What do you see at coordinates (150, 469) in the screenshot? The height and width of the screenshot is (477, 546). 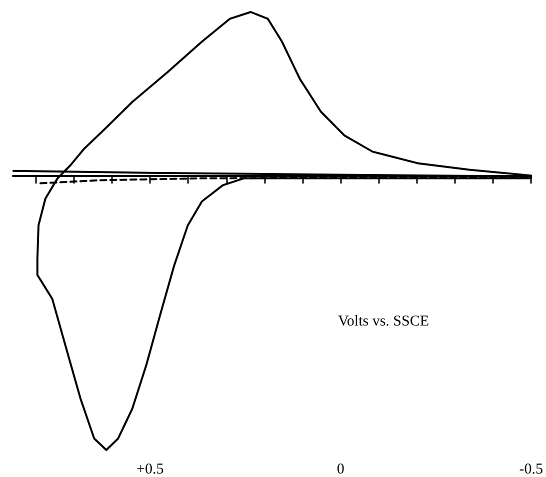 I see `x-tick-label: +0.5` at bounding box center [150, 469].